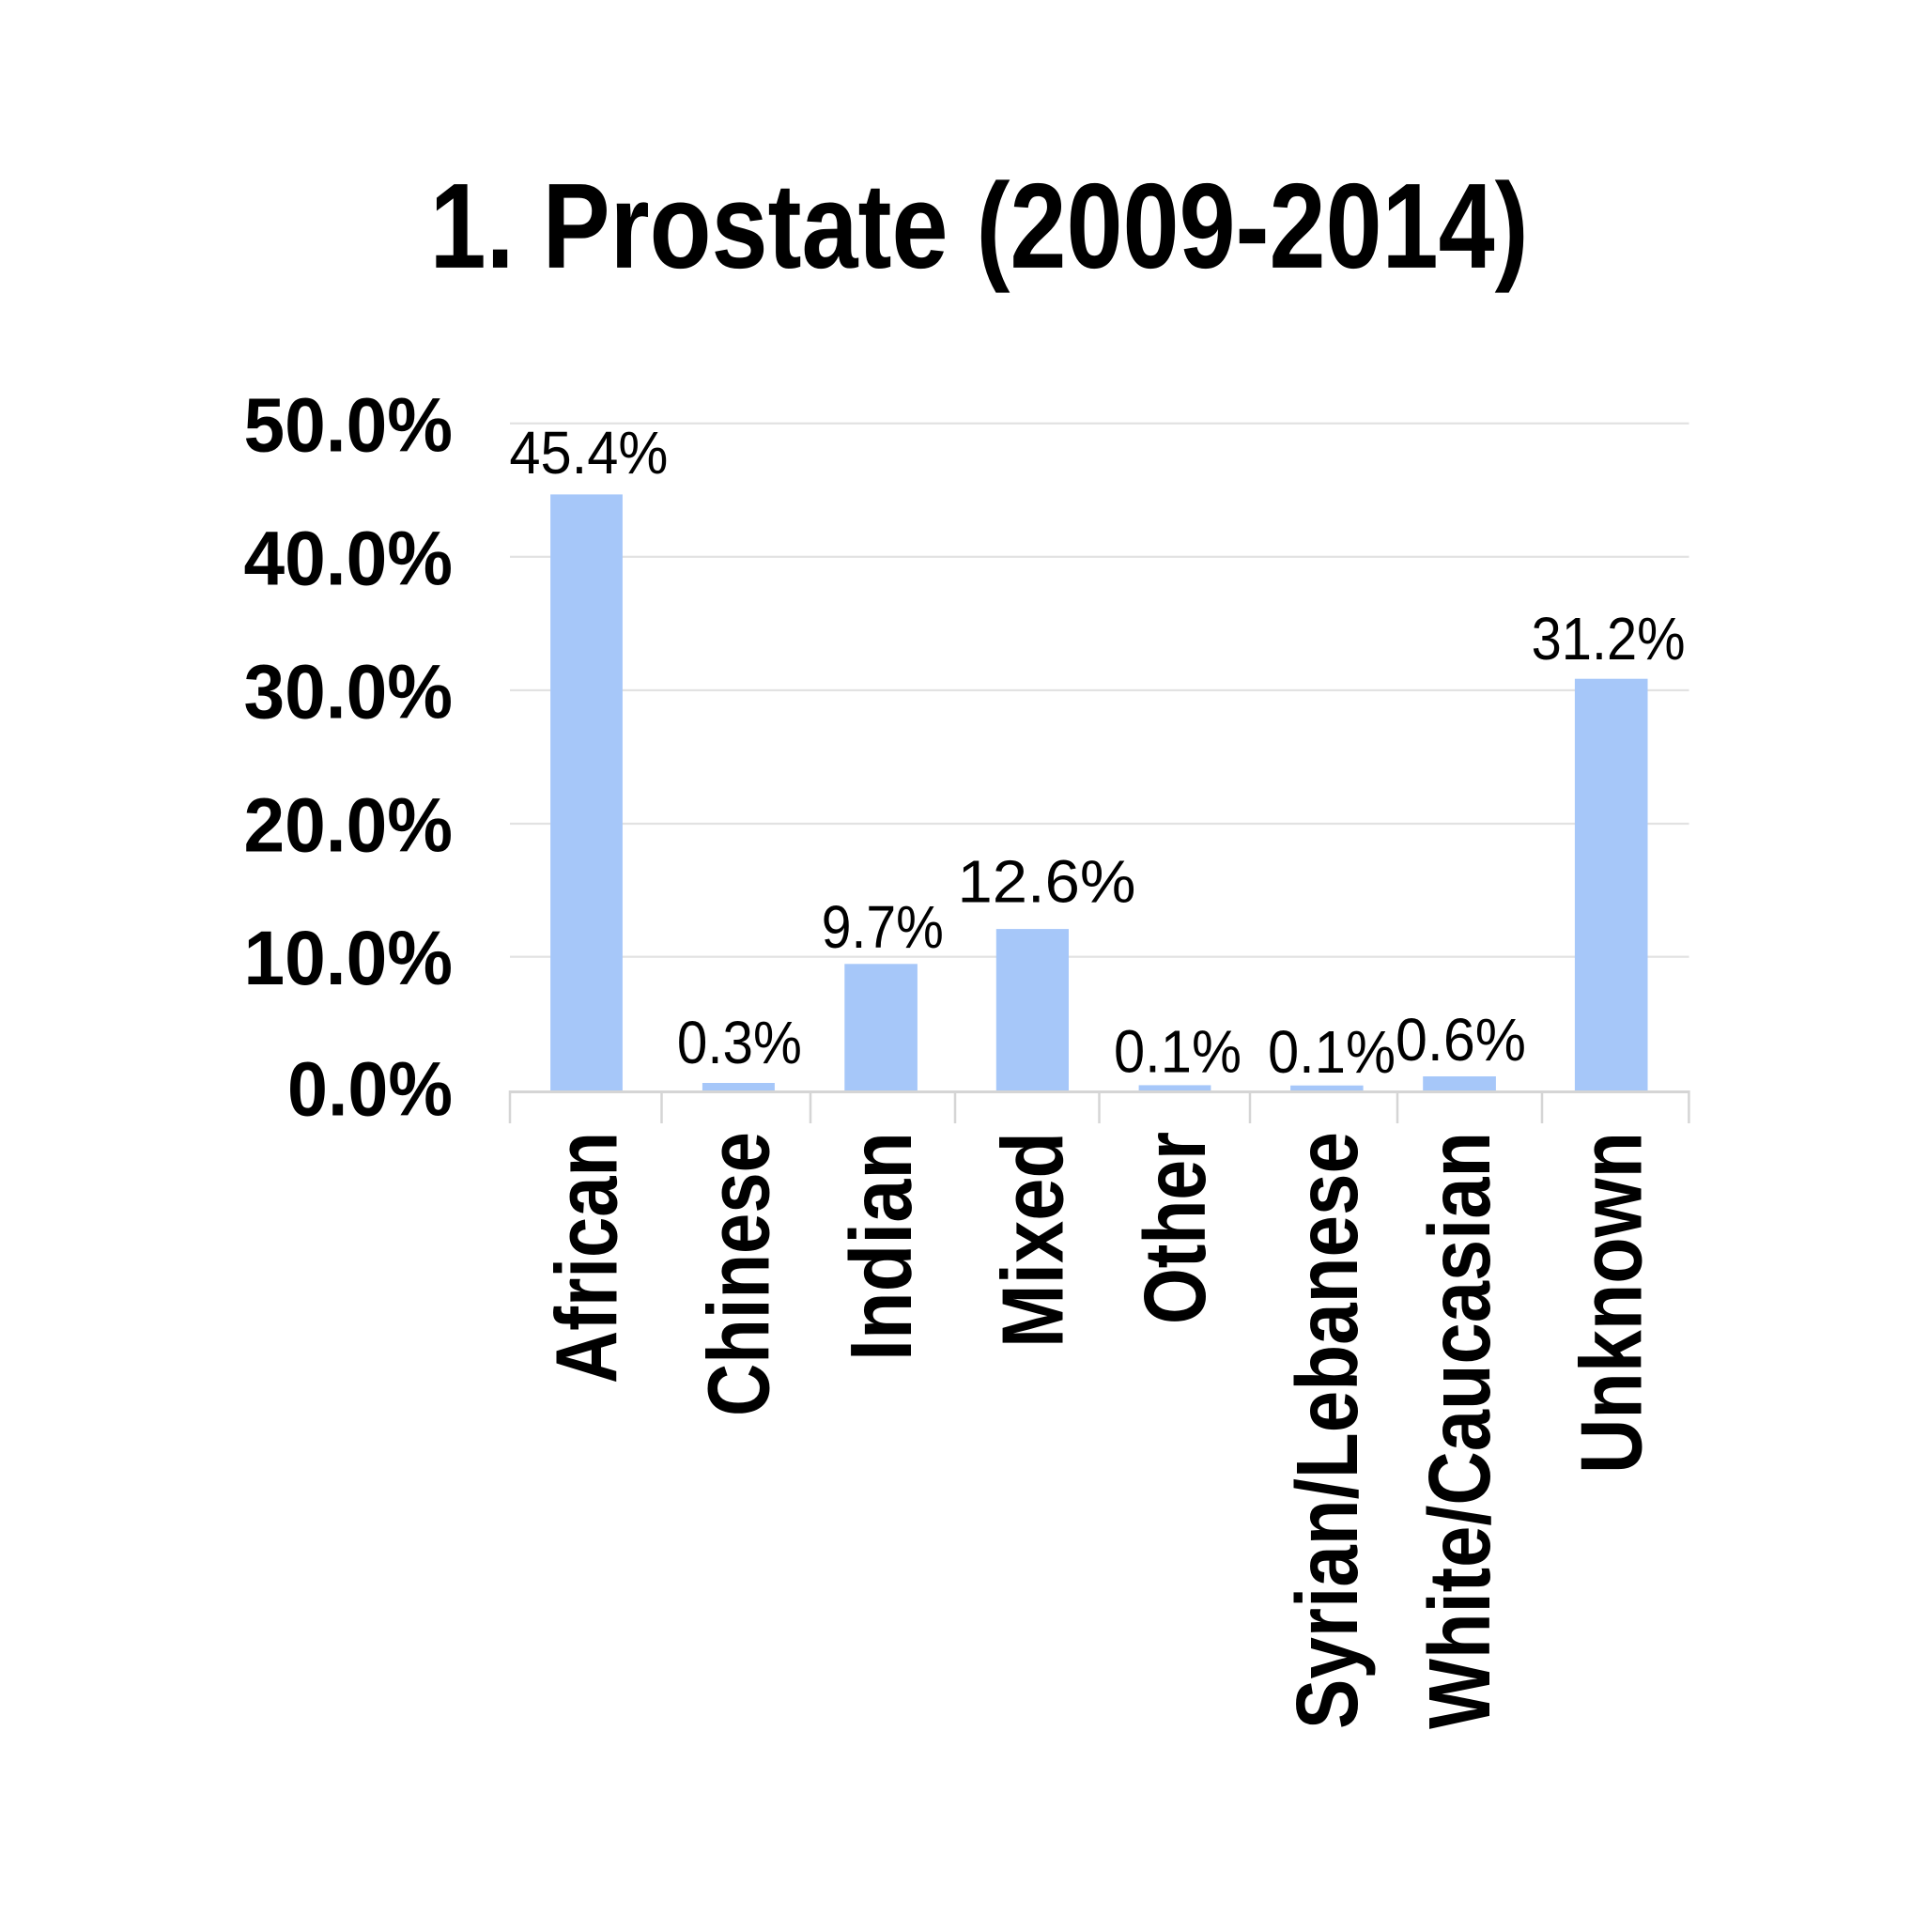 This screenshot has width=1928, height=1932. What do you see at coordinates (349, 958) in the screenshot?
I see `svg-text: 10.0%` at bounding box center [349, 958].